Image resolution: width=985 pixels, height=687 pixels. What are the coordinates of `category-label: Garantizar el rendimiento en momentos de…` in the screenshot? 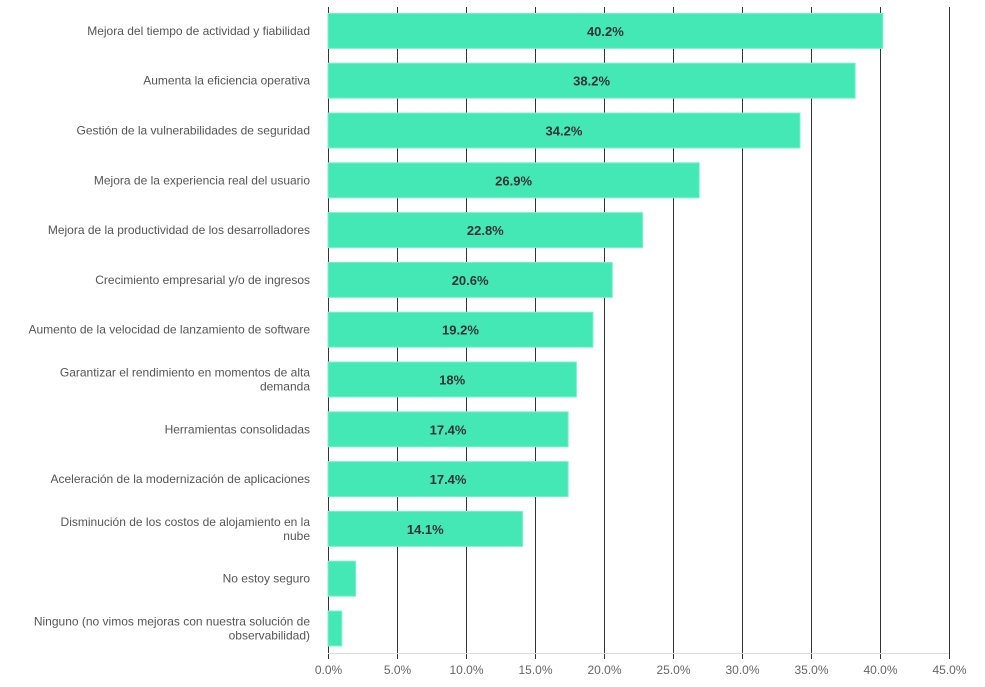 It's located at (185, 373).